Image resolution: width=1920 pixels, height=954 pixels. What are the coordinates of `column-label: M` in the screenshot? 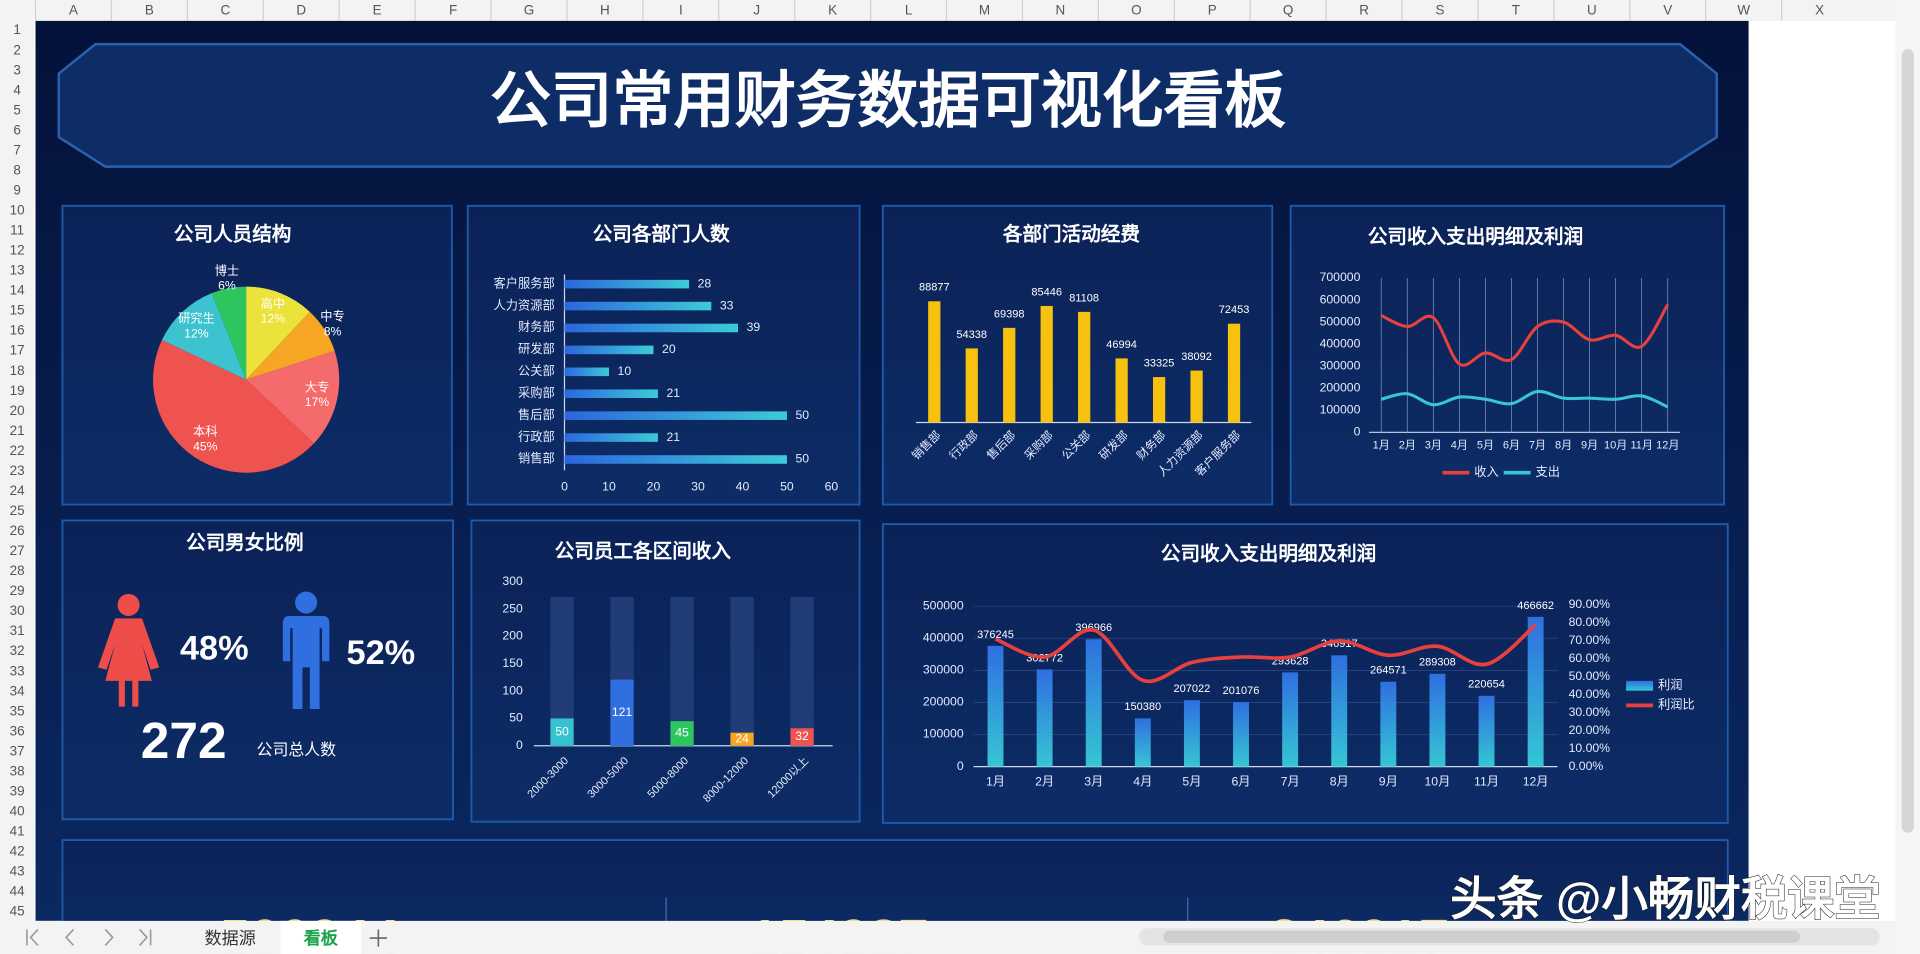 It's located at (984, 10).